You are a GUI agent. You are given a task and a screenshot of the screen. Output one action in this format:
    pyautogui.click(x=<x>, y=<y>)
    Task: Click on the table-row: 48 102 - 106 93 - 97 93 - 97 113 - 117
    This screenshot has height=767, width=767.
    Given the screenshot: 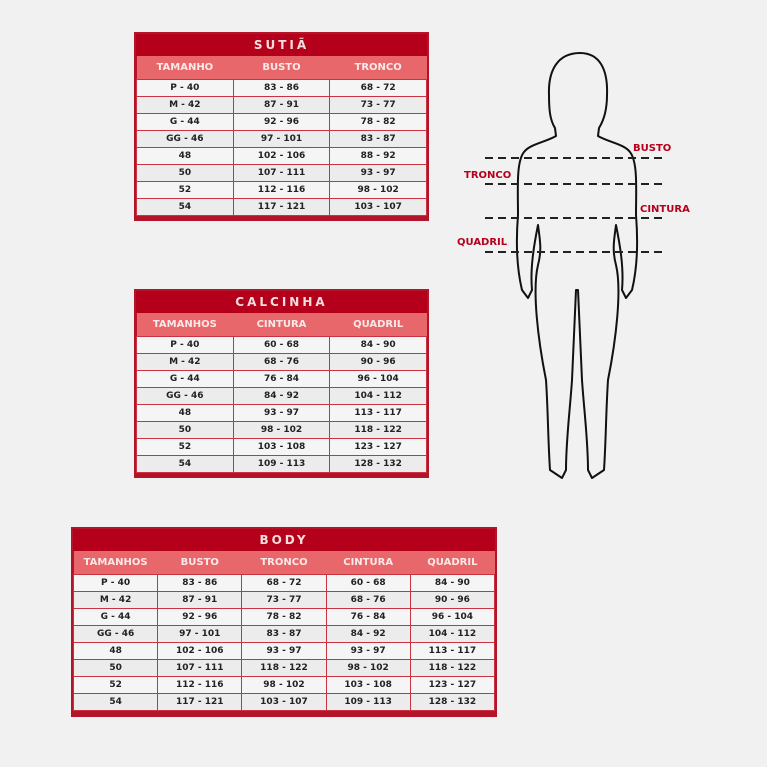 What is the action you would take?
    pyautogui.click(x=284, y=651)
    